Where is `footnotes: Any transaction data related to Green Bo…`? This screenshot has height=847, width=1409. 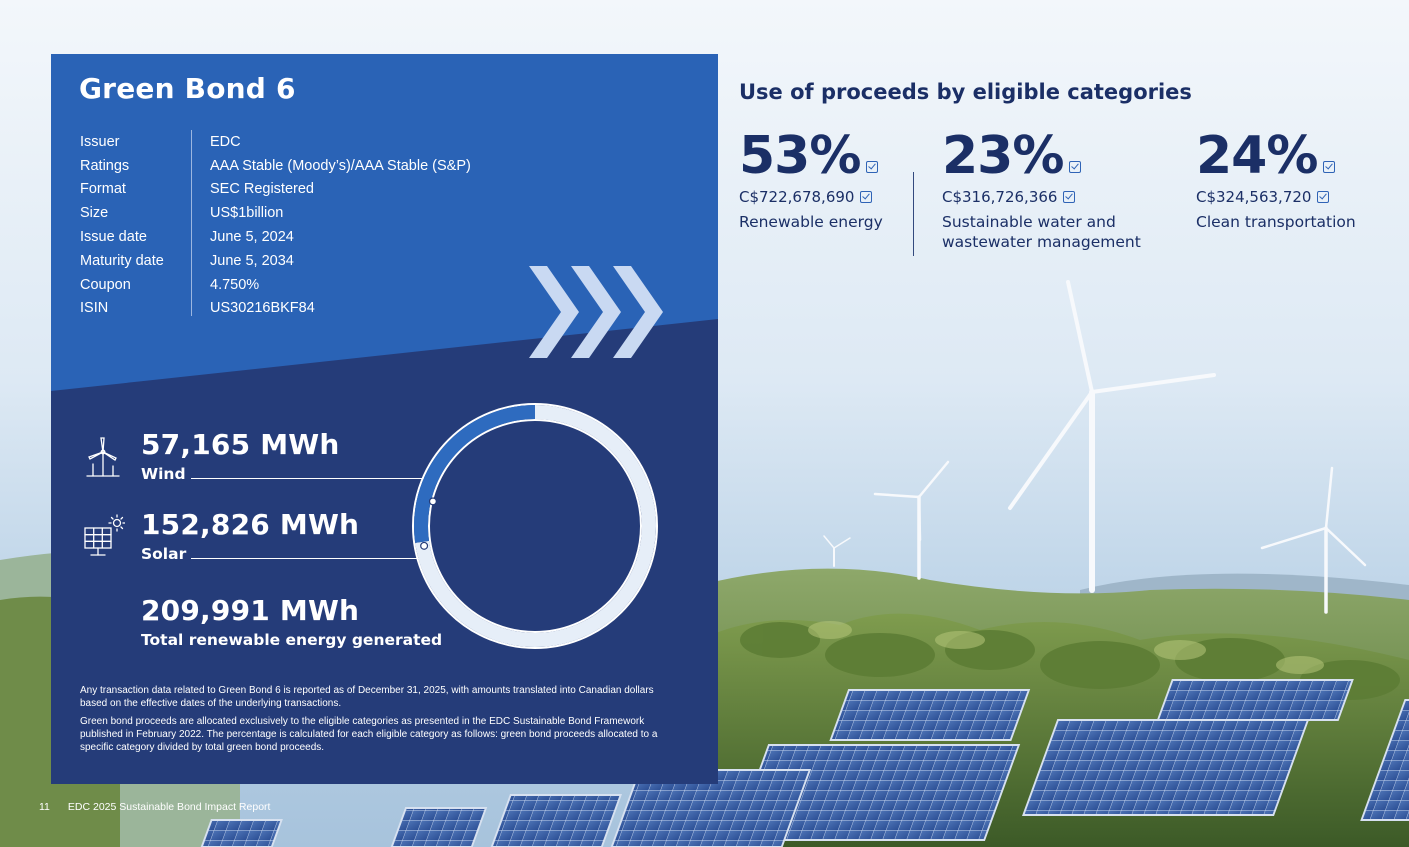 footnotes: Any transaction data related to Green Bo… is located at coordinates (370, 719).